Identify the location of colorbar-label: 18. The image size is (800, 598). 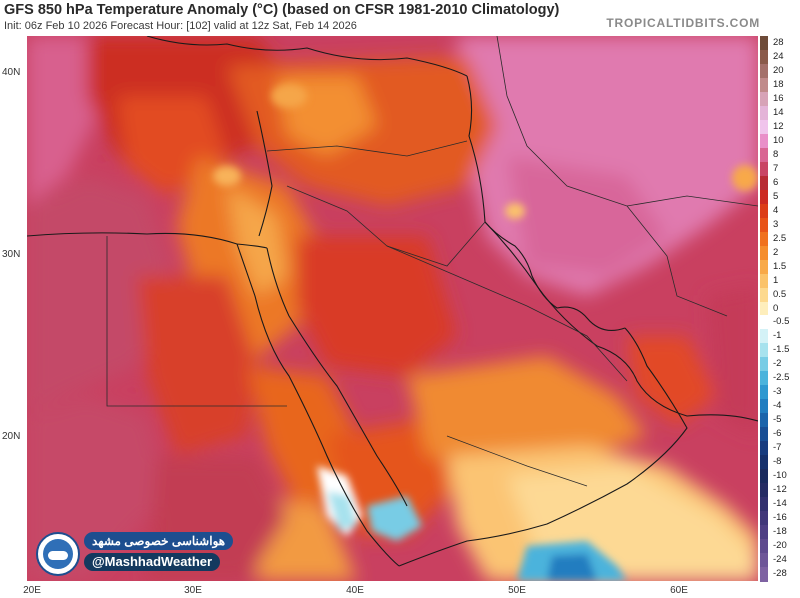
(778, 84).